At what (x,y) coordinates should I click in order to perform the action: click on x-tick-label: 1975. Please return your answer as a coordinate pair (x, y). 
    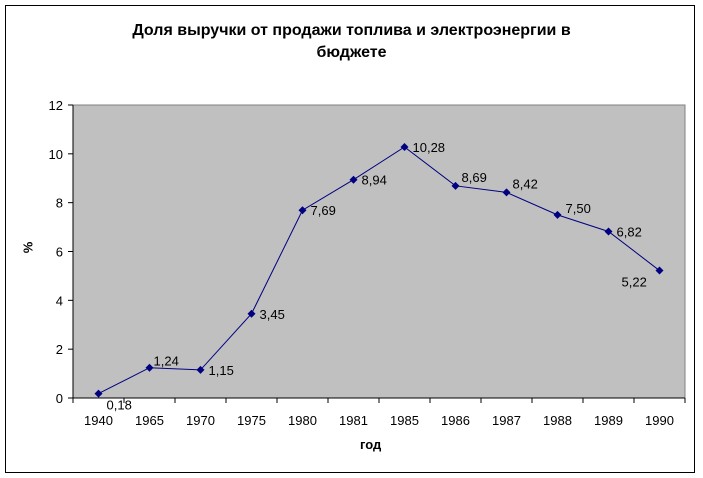
    Looking at the image, I should click on (251, 420).